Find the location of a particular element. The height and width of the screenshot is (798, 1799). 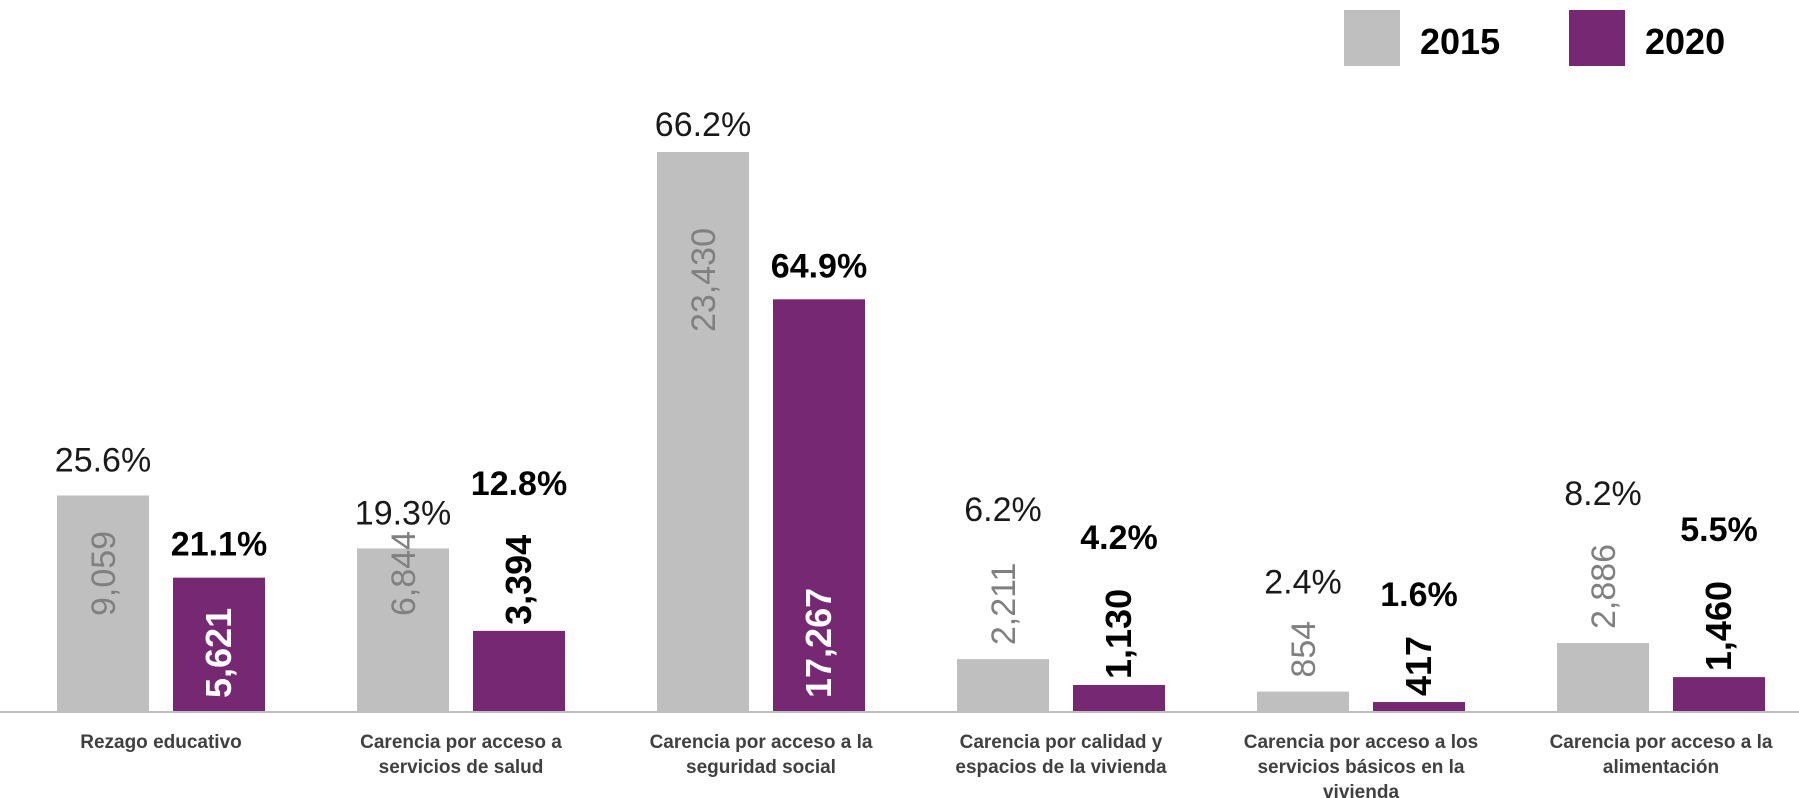

category-label-5-0: Carencia por acceso a la is located at coordinates (1661, 742).